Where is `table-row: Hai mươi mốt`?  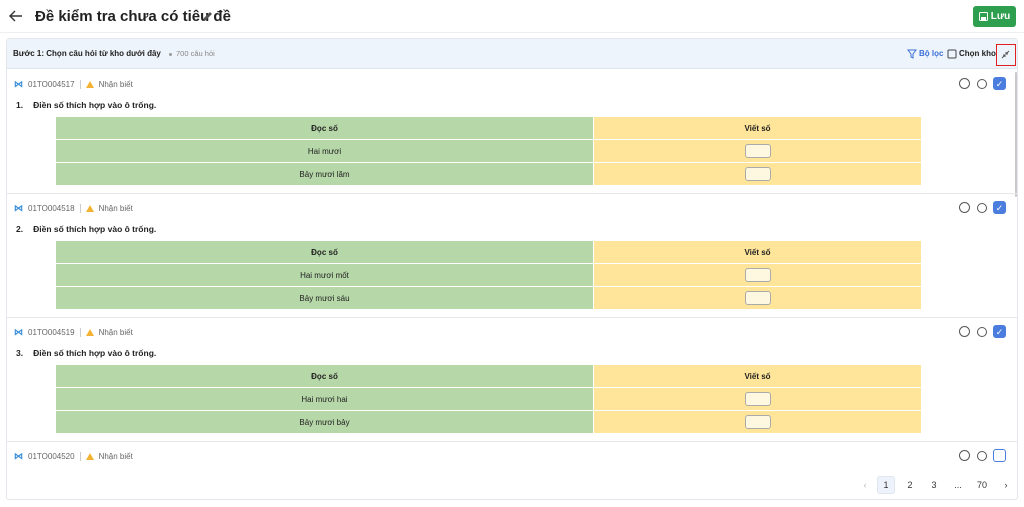 table-row: Hai mươi mốt is located at coordinates (488, 275).